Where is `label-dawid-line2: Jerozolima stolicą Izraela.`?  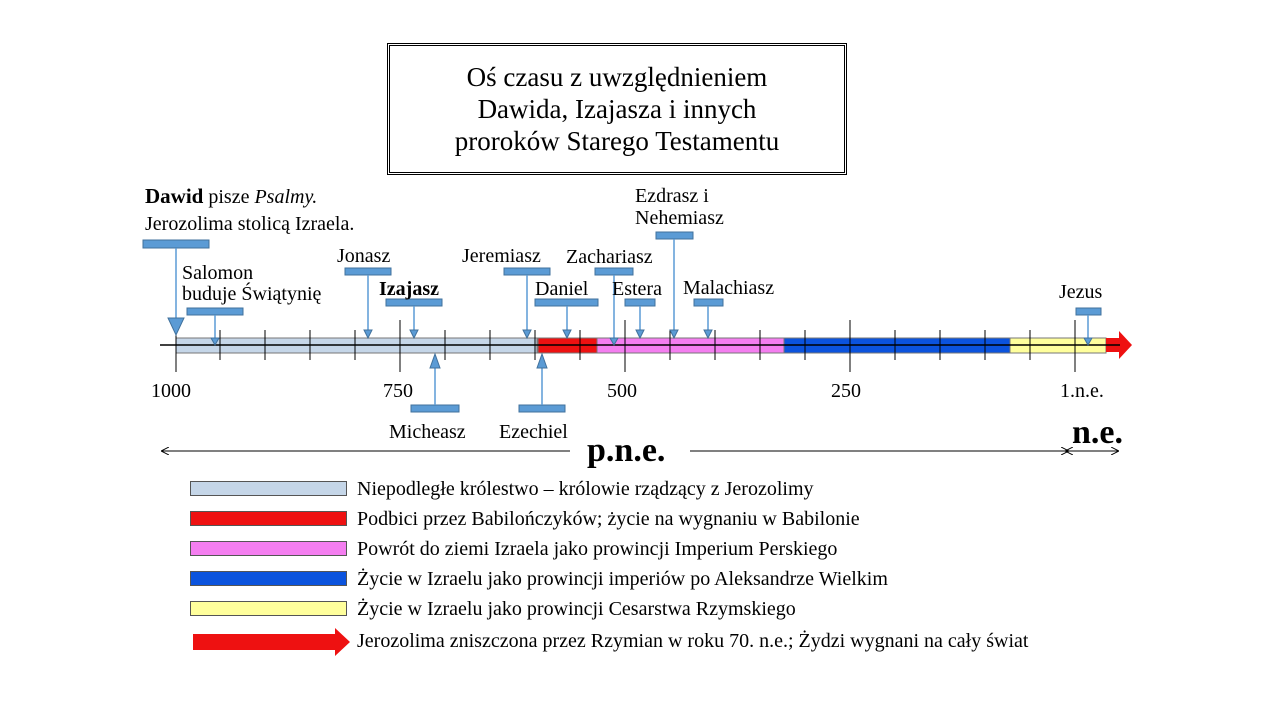
label-dawid-line2: Jerozolima stolicą Izraela. is located at coordinates (250, 224).